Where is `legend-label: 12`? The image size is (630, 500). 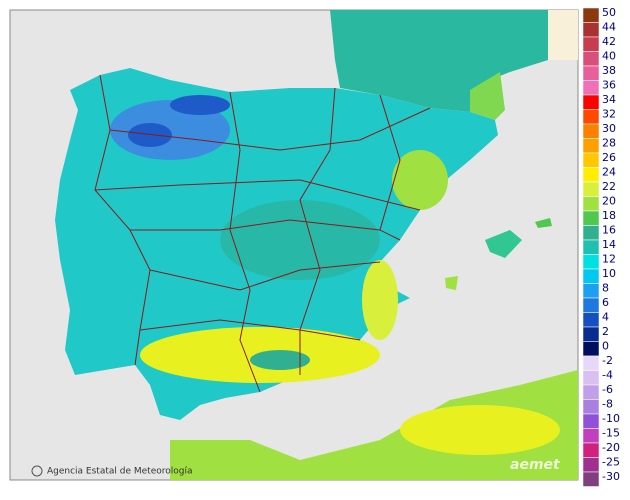
legend-label: 12 is located at coordinates (609, 259).